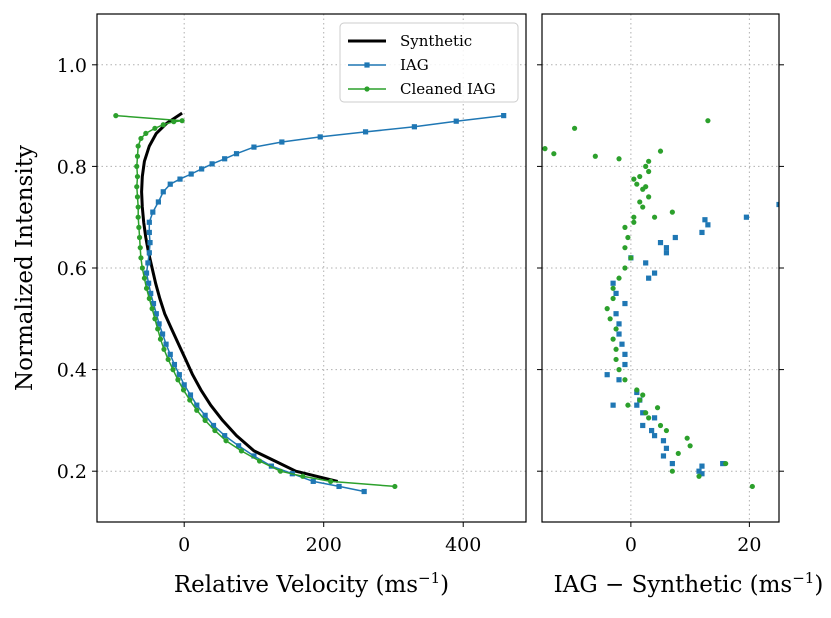  I want to click on left-x-tick-label: 0, so click(184, 545).